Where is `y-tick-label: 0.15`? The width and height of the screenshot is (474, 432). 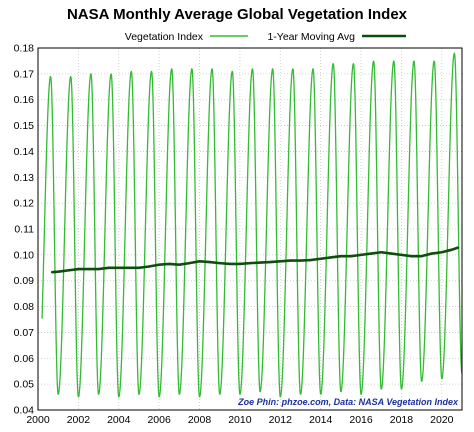
y-tick-label: 0.15 is located at coordinates (24, 126).